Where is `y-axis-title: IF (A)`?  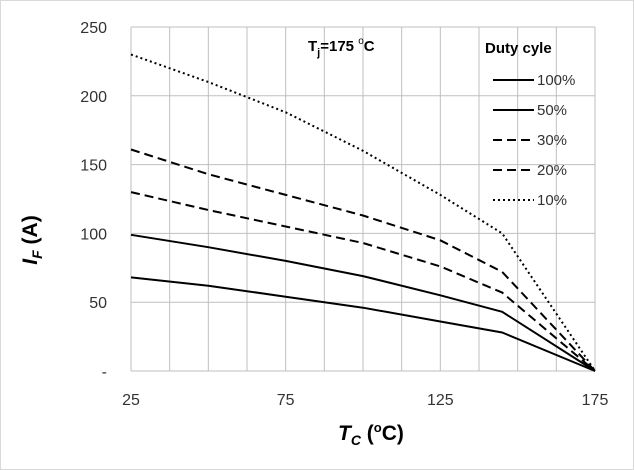 y-axis-title: IF (A) is located at coordinates (32, 239).